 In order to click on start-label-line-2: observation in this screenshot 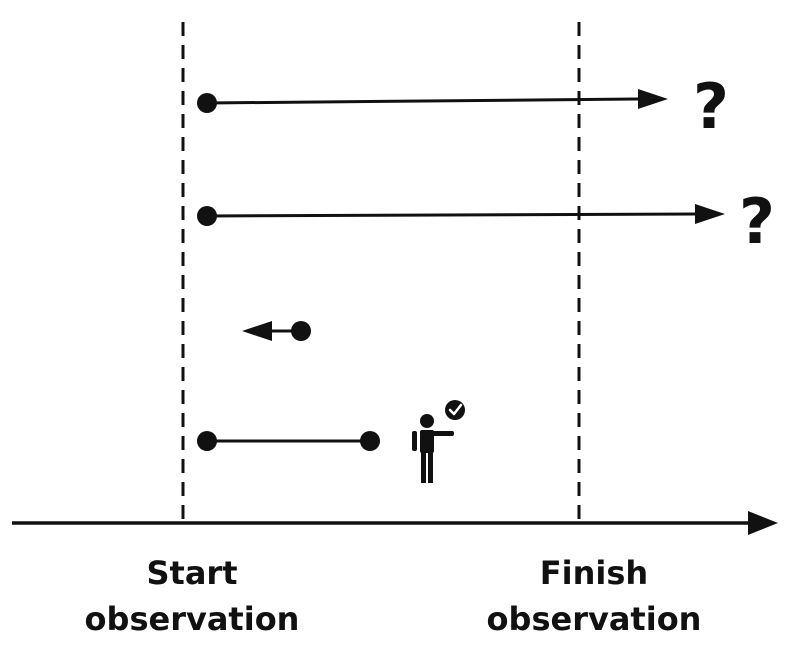, I will do `click(192, 619)`.